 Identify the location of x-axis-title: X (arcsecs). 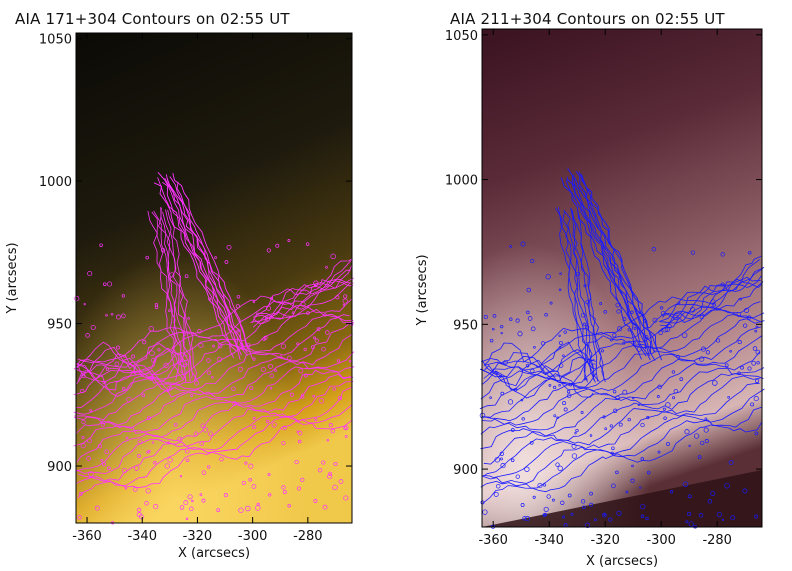
(214, 553).